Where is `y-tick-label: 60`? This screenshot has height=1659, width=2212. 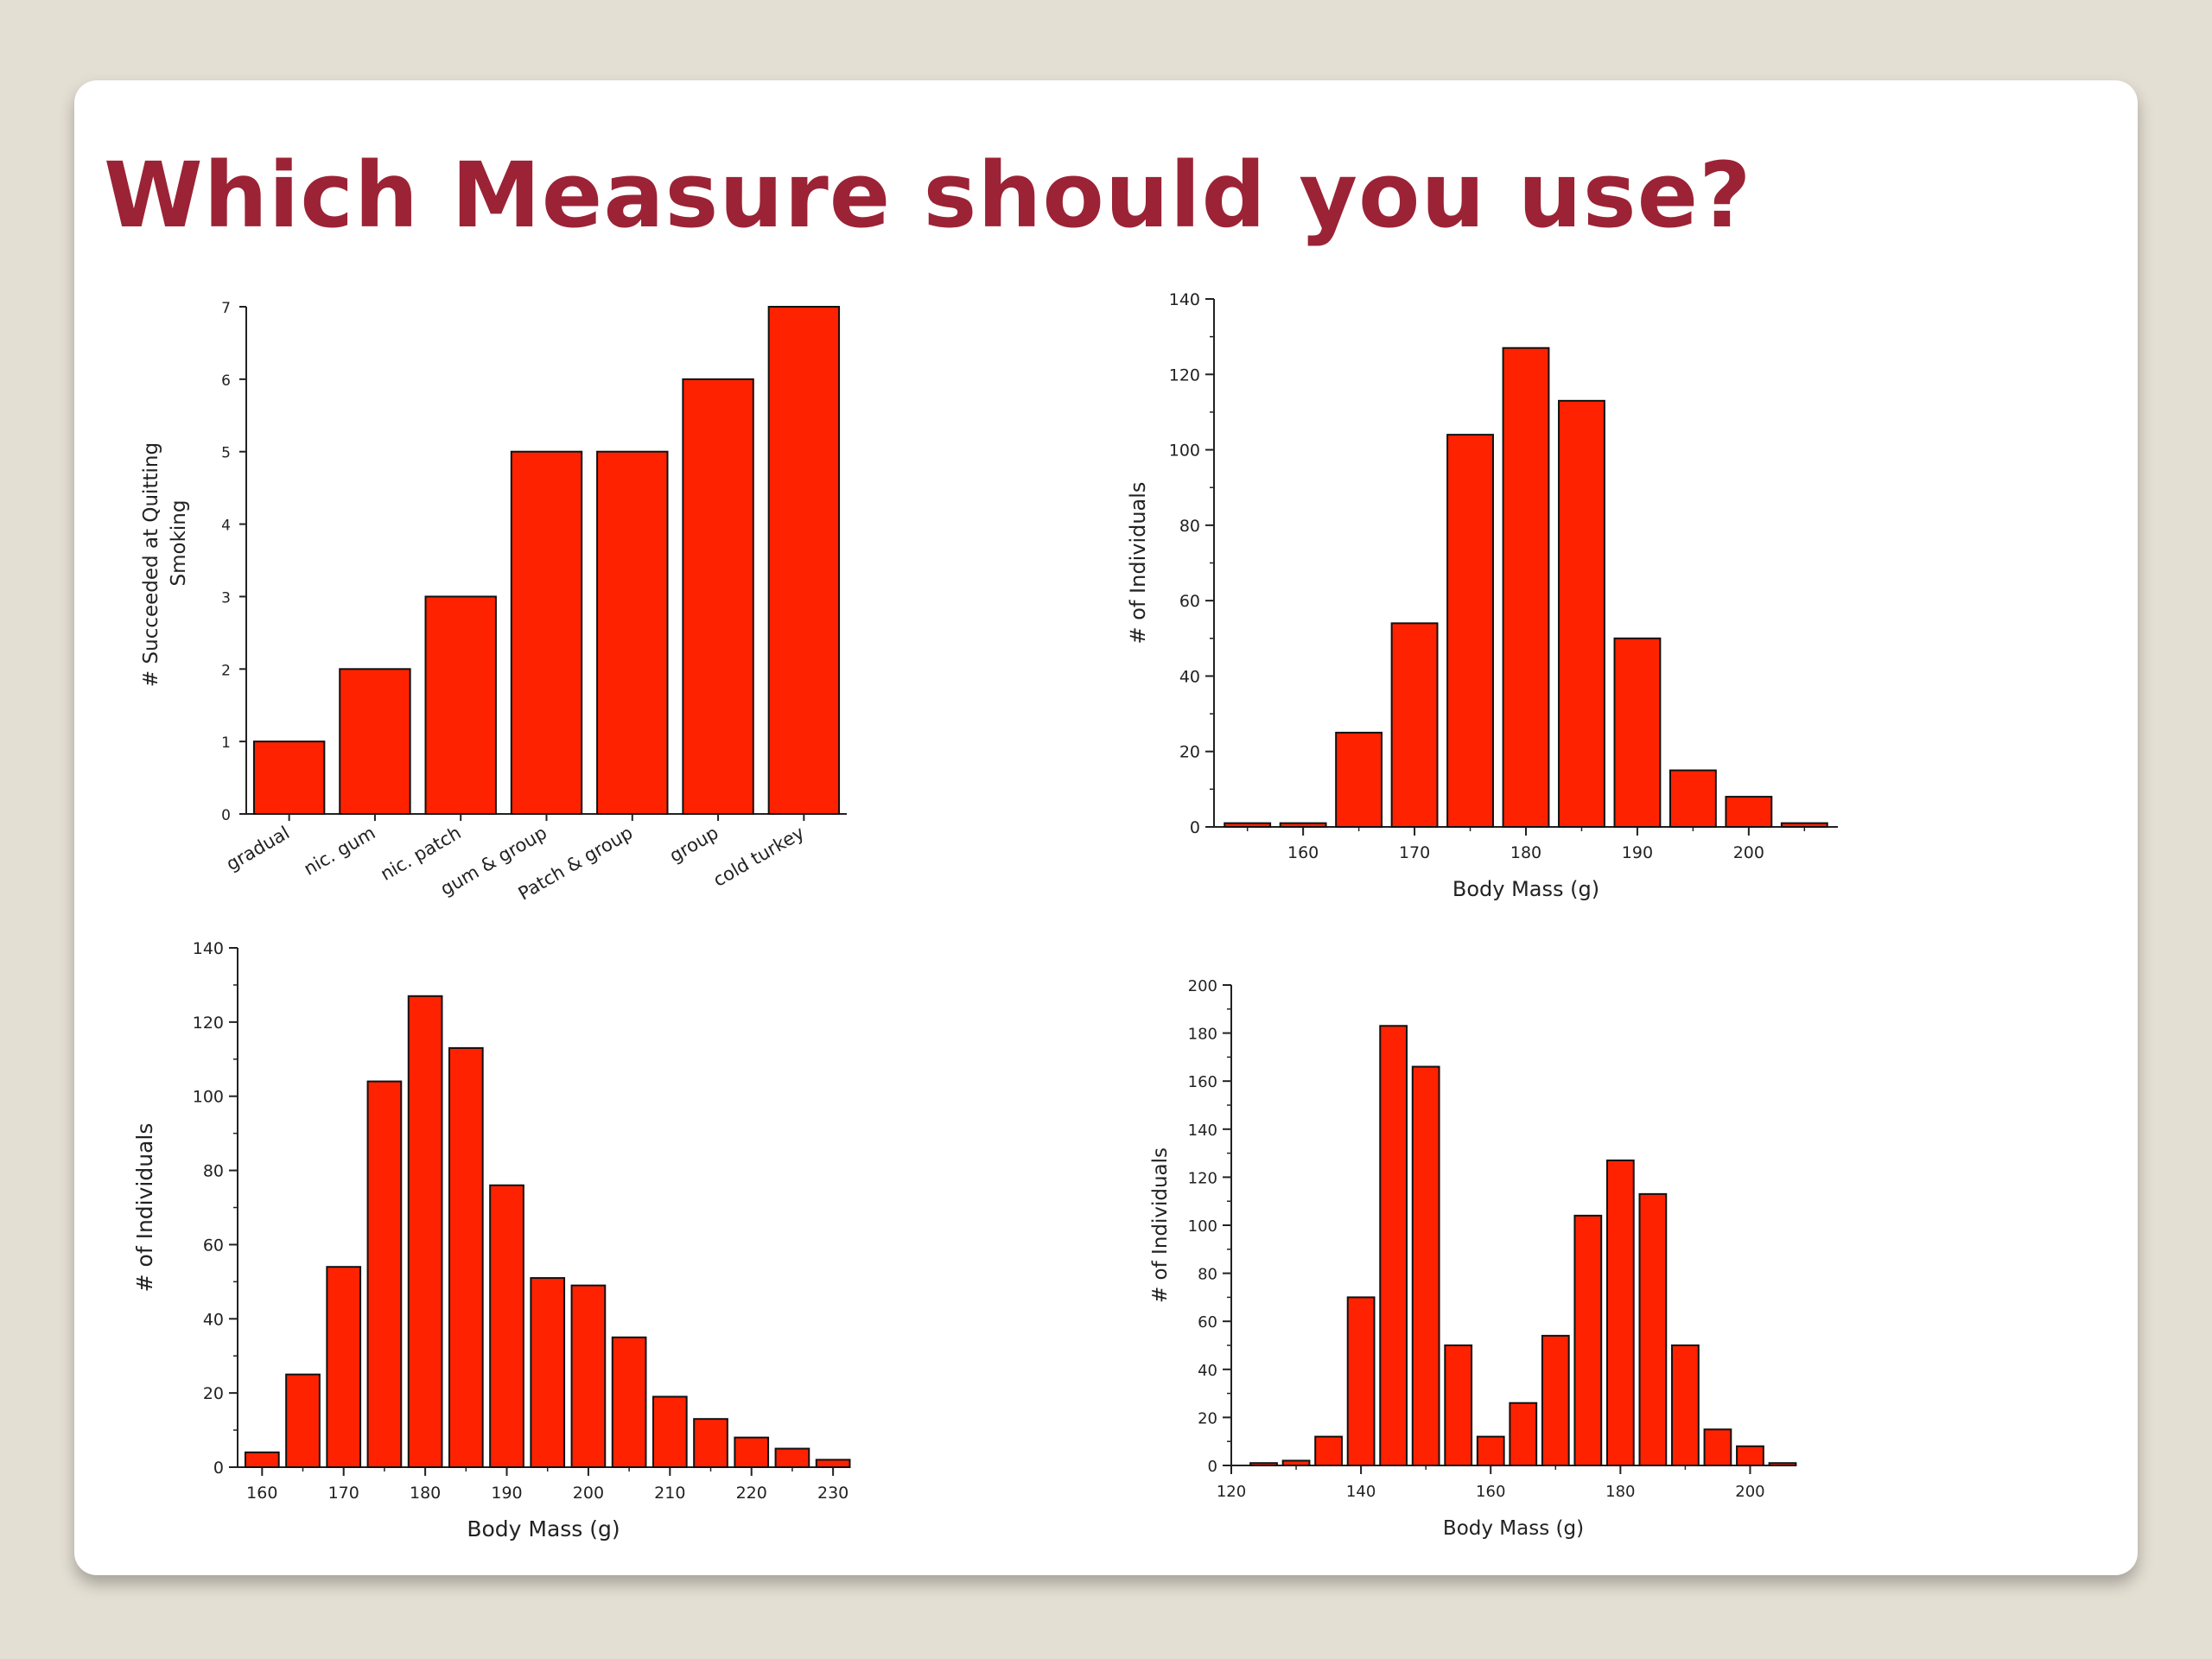 y-tick-label: 60 is located at coordinates (213, 1245).